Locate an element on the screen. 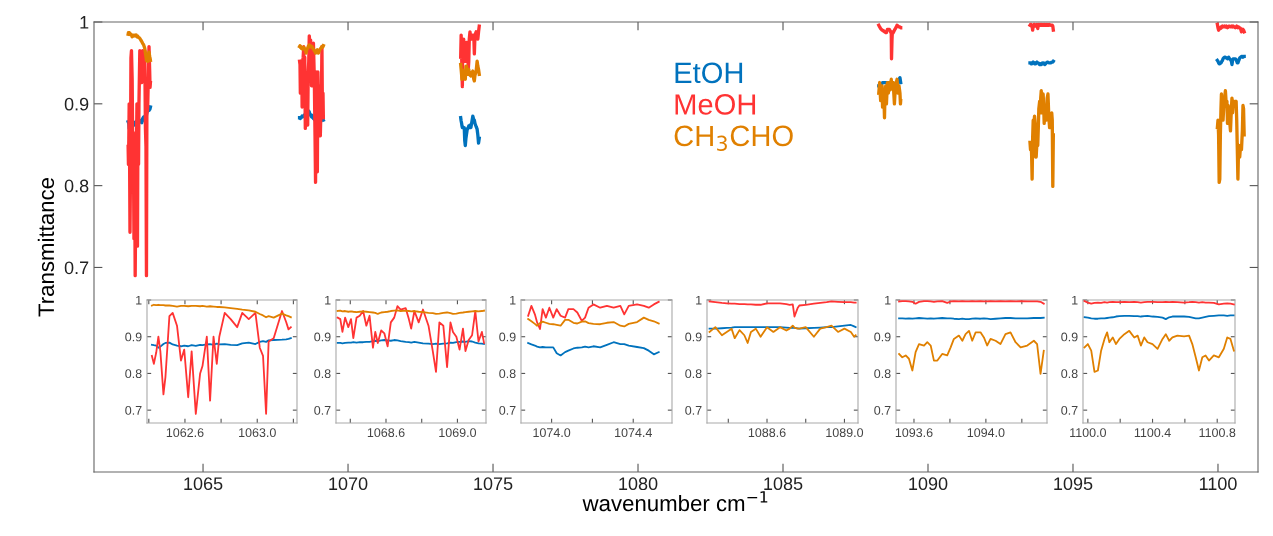 Image resolution: width=1273 pixels, height=536 pixels. x-tick-label: 1100.4 is located at coordinates (1152, 433).